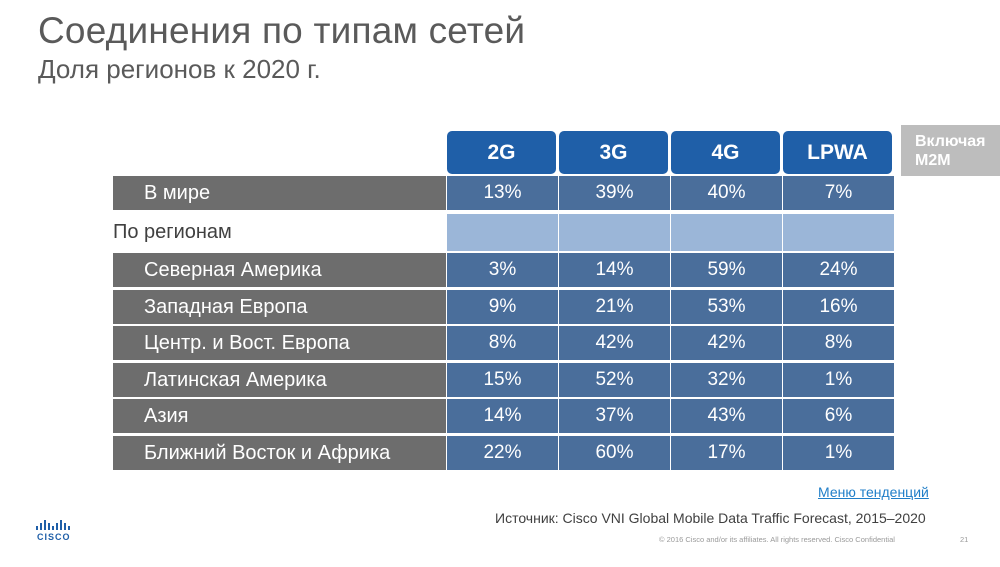  I want to click on row-label: Центр. и Вост. Европа, so click(279, 343).